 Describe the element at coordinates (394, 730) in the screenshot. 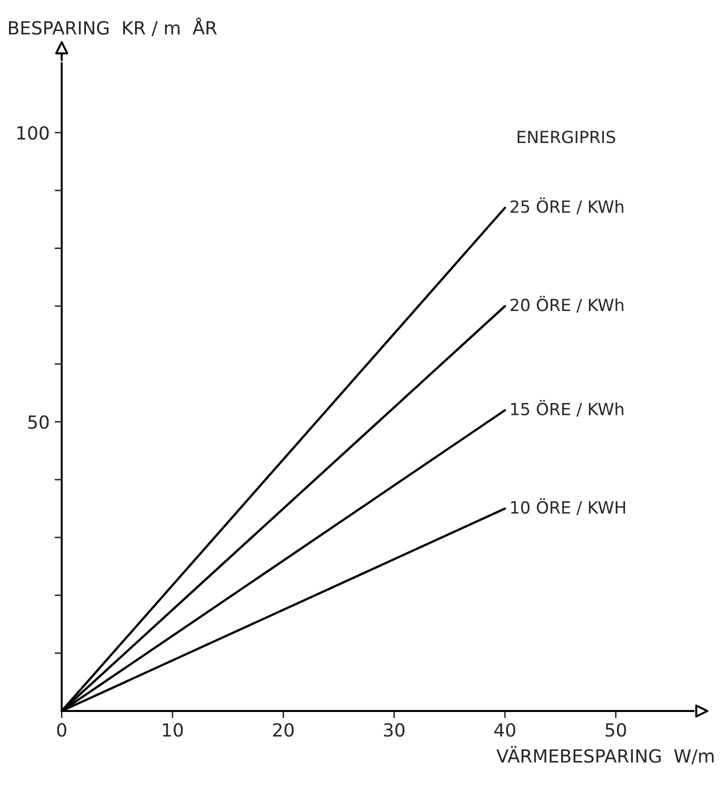

I see `x-tick-label: 30` at that location.